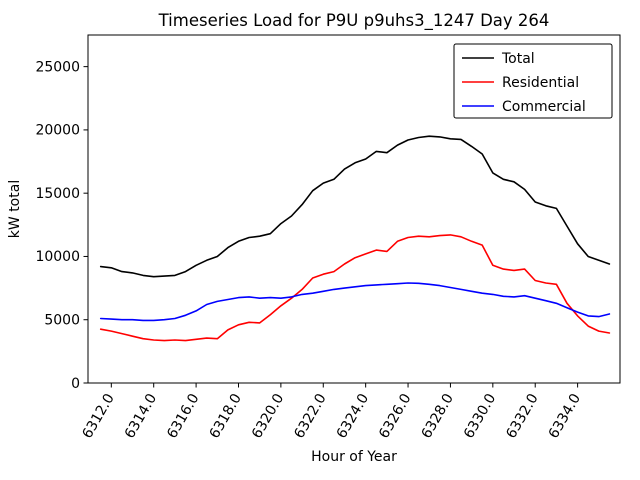 This screenshot has width=640, height=480. What do you see at coordinates (57, 194) in the screenshot?
I see `y-tick-label: 15000` at bounding box center [57, 194].